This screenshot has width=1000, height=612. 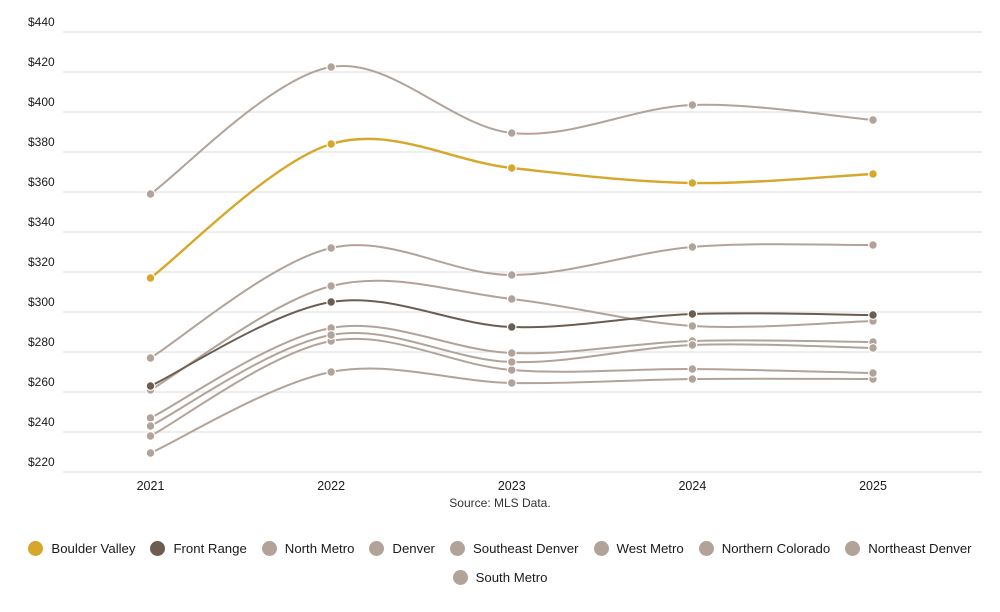 What do you see at coordinates (41, 62) in the screenshot?
I see `y-axis-tick-label: $420` at bounding box center [41, 62].